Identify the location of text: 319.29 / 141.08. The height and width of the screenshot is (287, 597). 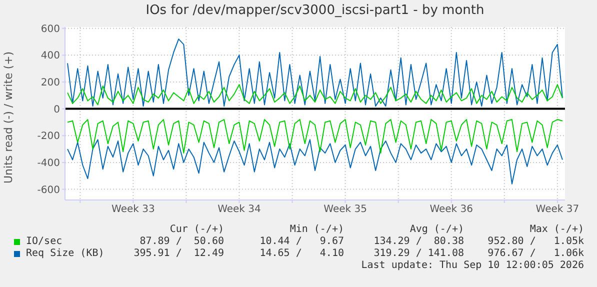
(418, 254).